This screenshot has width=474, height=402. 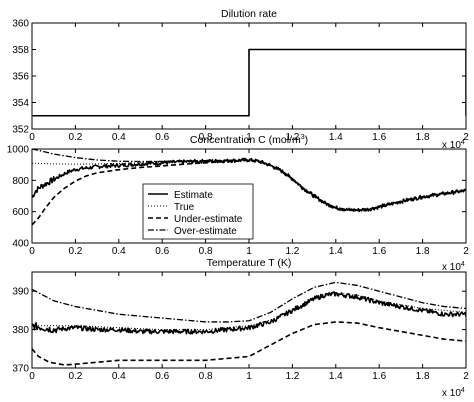 I want to click on y-tick-label: 352, so click(x=20, y=130).